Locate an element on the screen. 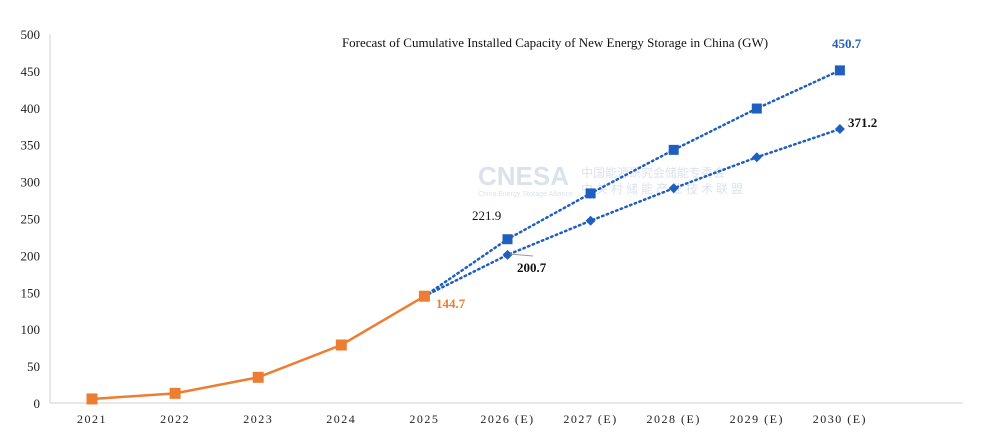  y-tick-label: 400 is located at coordinates (31, 108).